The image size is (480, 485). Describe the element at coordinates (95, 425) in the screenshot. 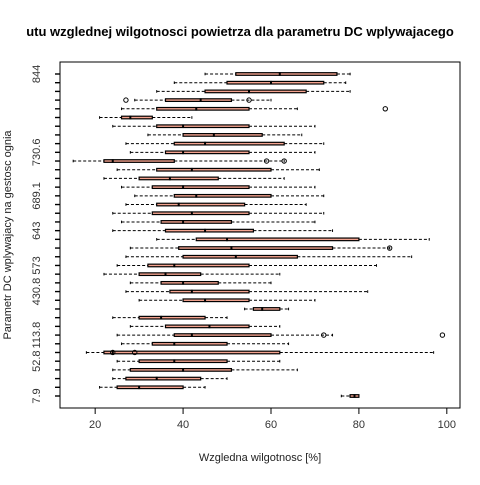

I see `x-tick-label: 20` at that location.